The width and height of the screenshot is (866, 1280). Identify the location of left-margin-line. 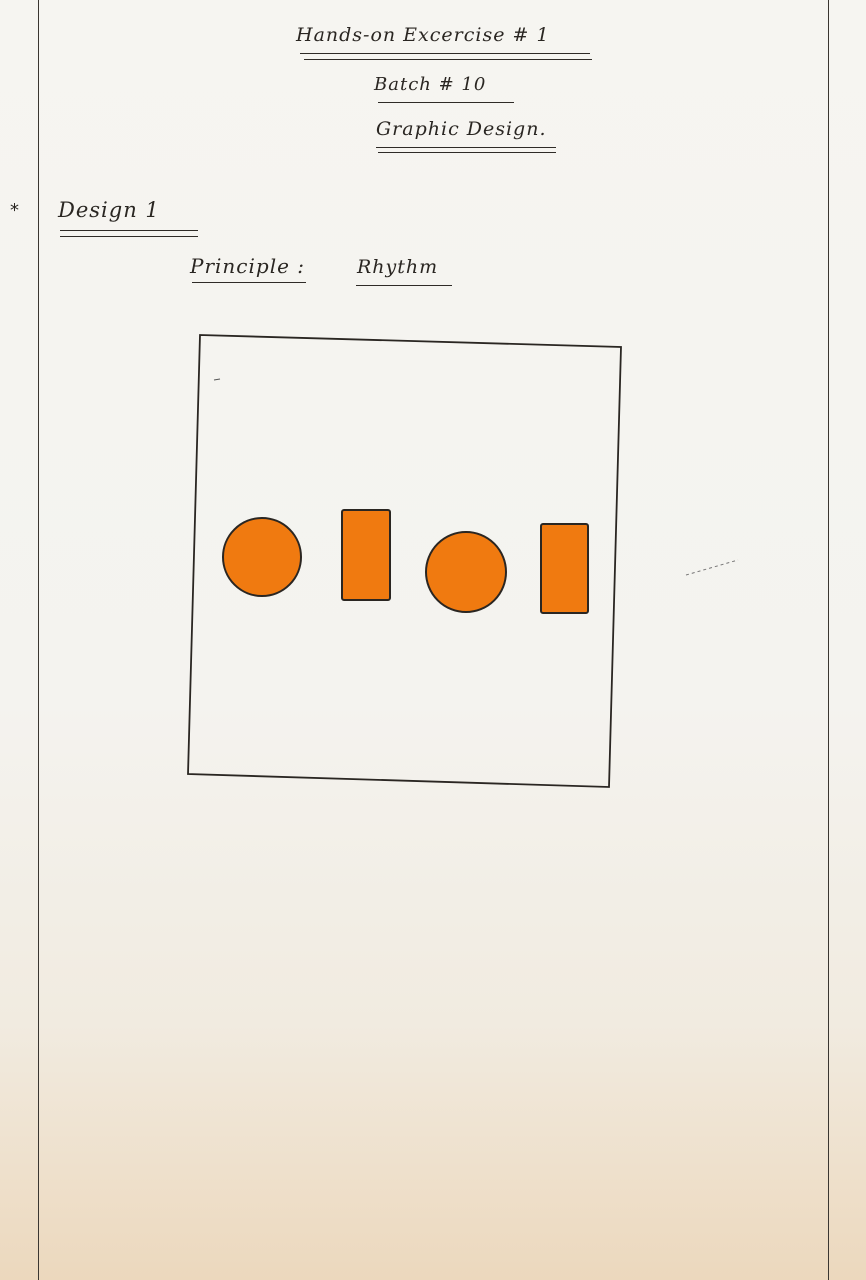
(38, 640).